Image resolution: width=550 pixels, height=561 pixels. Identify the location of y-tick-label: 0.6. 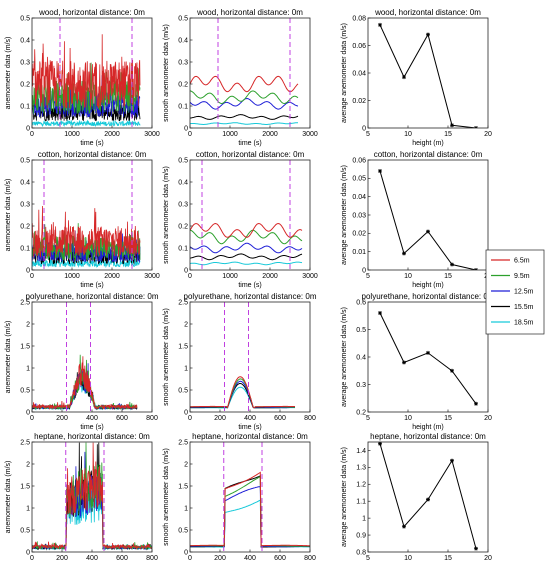
(361, 302).